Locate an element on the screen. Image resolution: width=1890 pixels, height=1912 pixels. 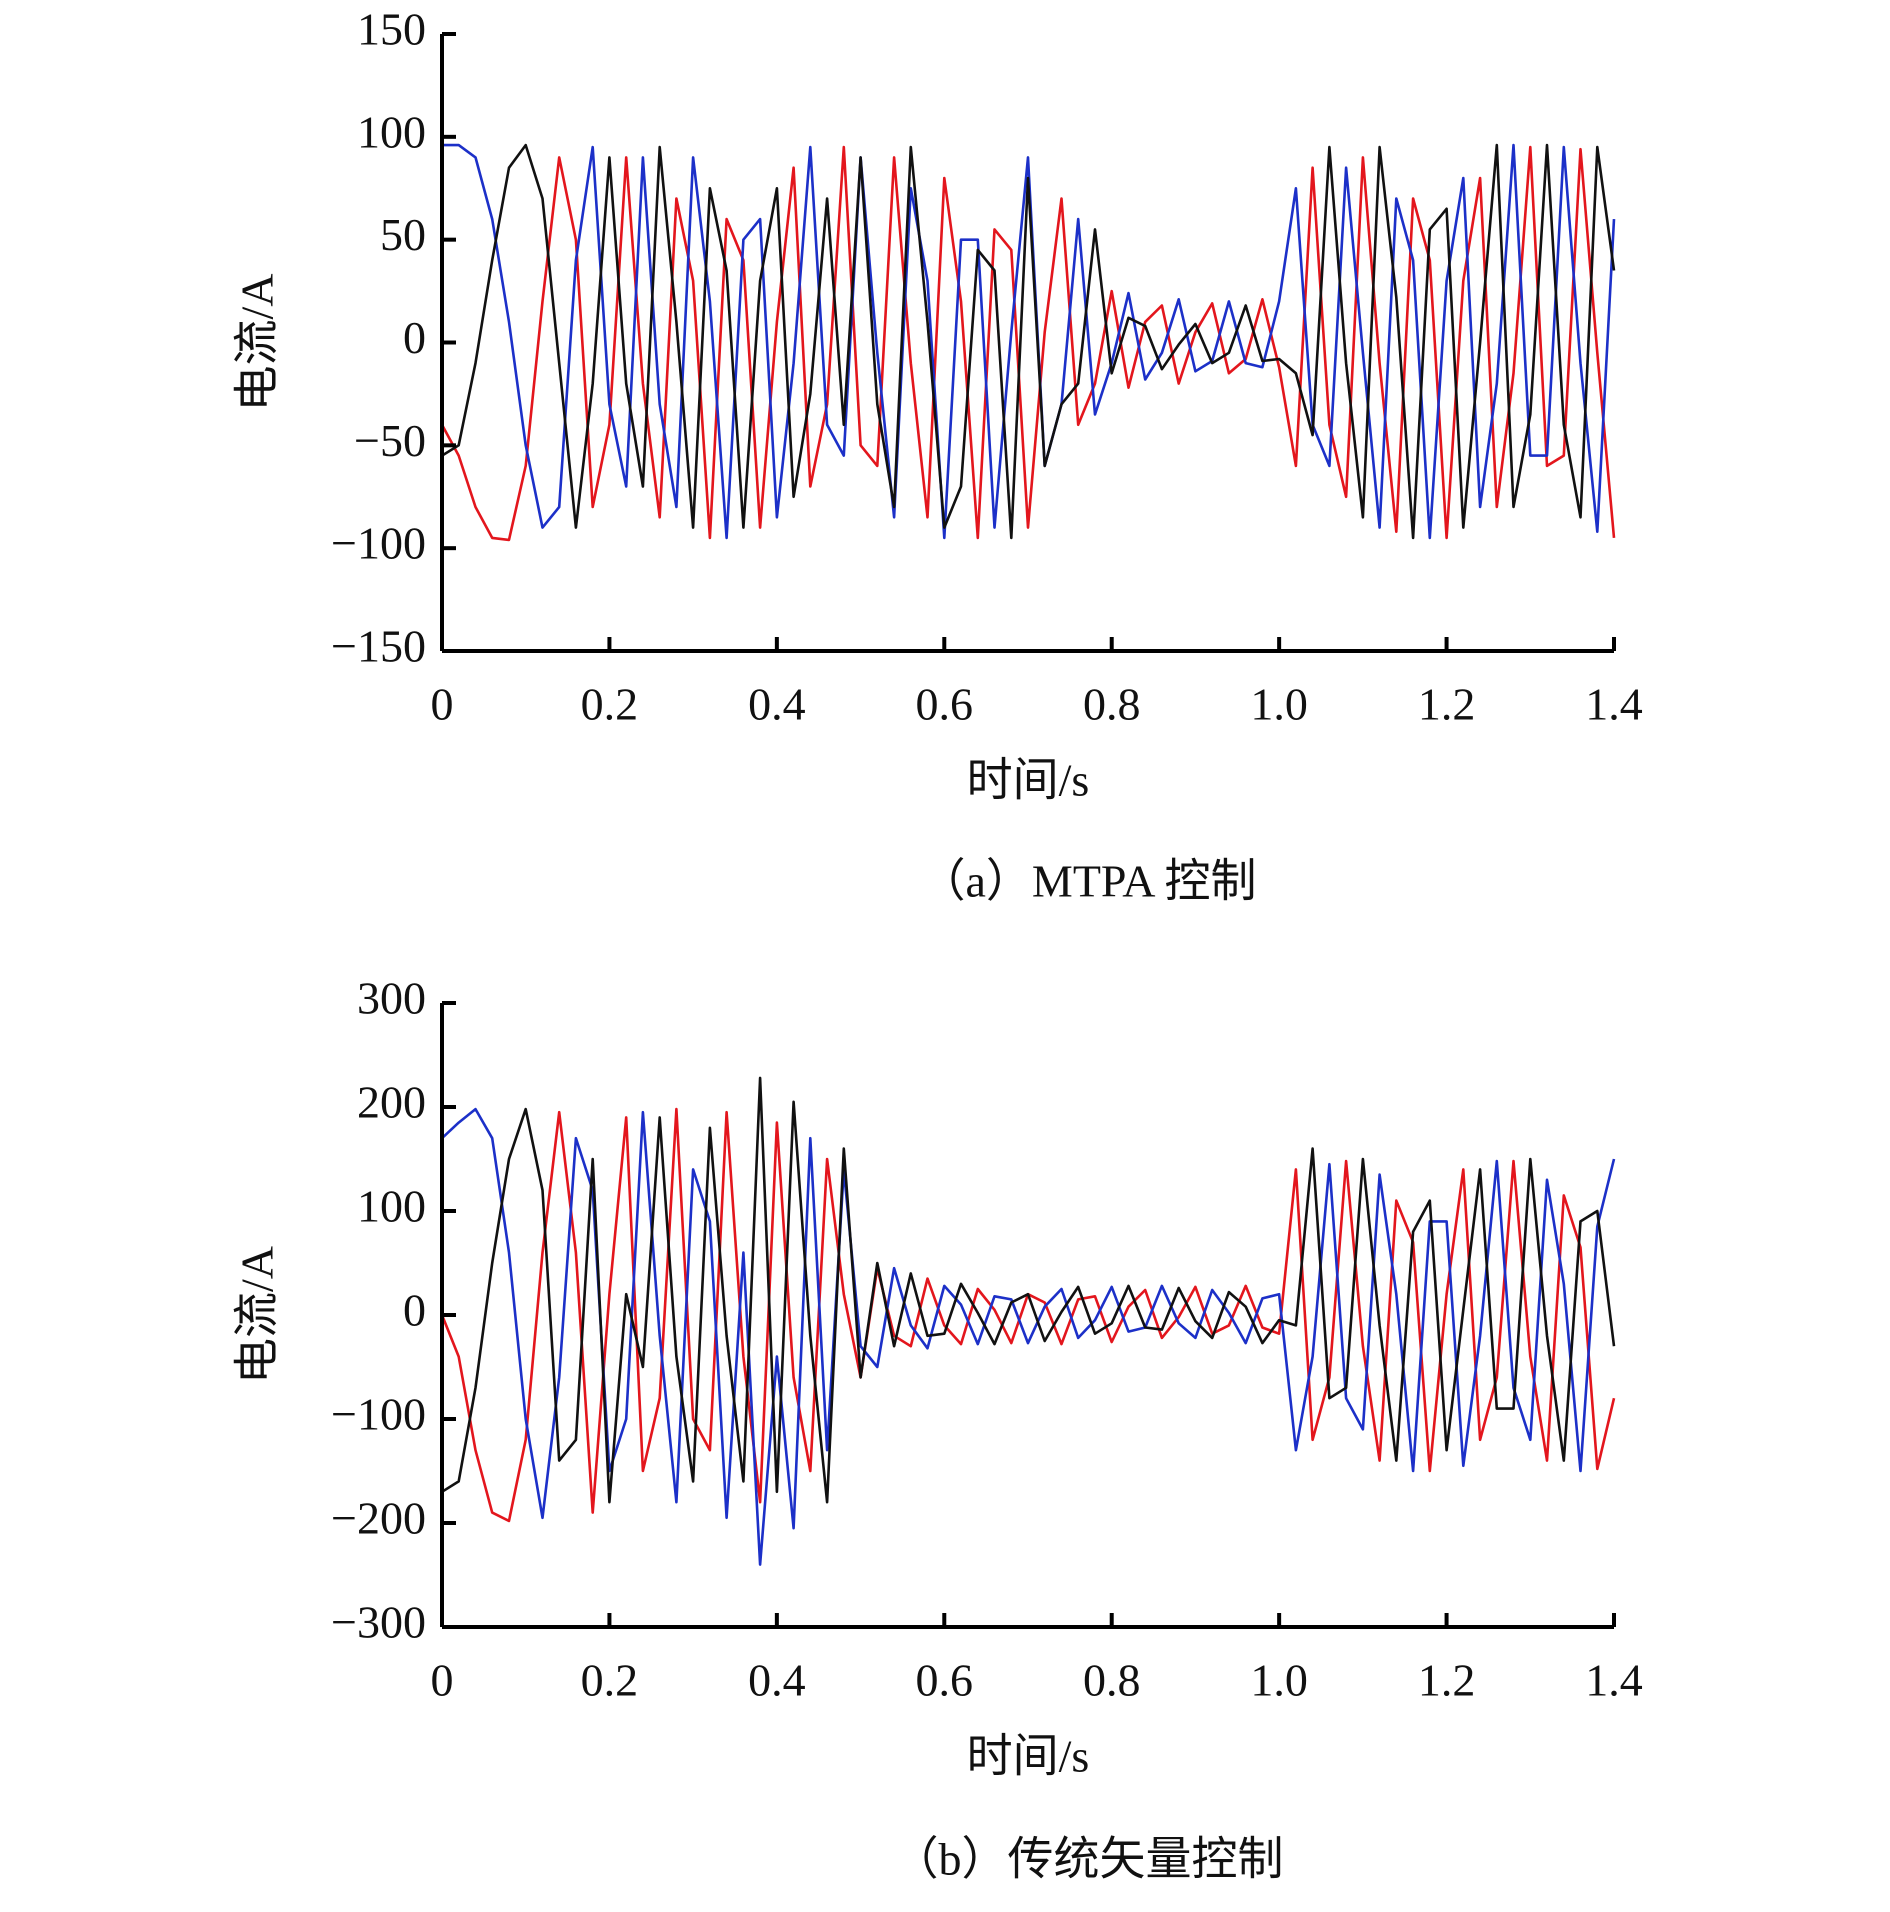
y-tick-label: 200 is located at coordinates (391, 1102).